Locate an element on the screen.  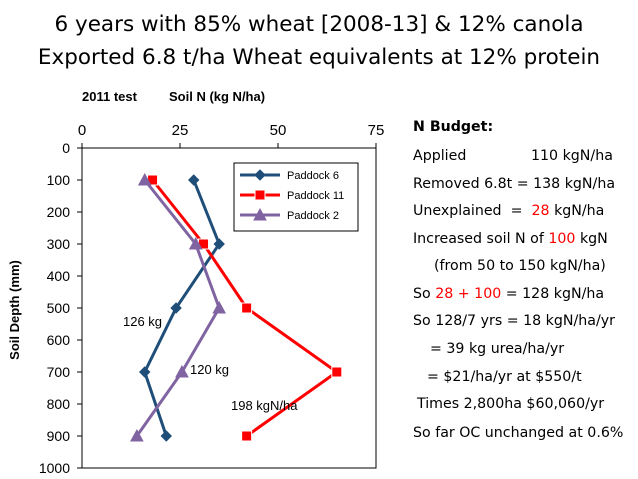
budget-urea: = 39 kg urea/ha/yr is located at coordinates (497, 349).